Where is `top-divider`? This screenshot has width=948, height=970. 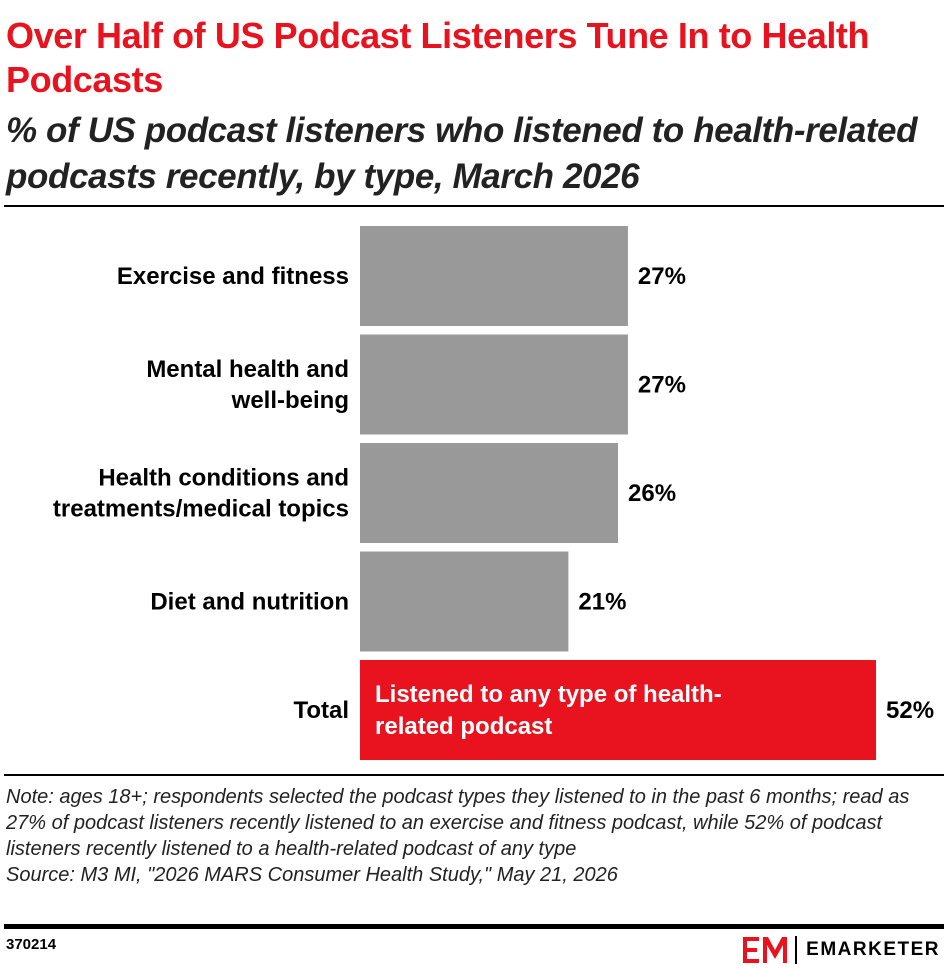
top-divider is located at coordinates (474, 206).